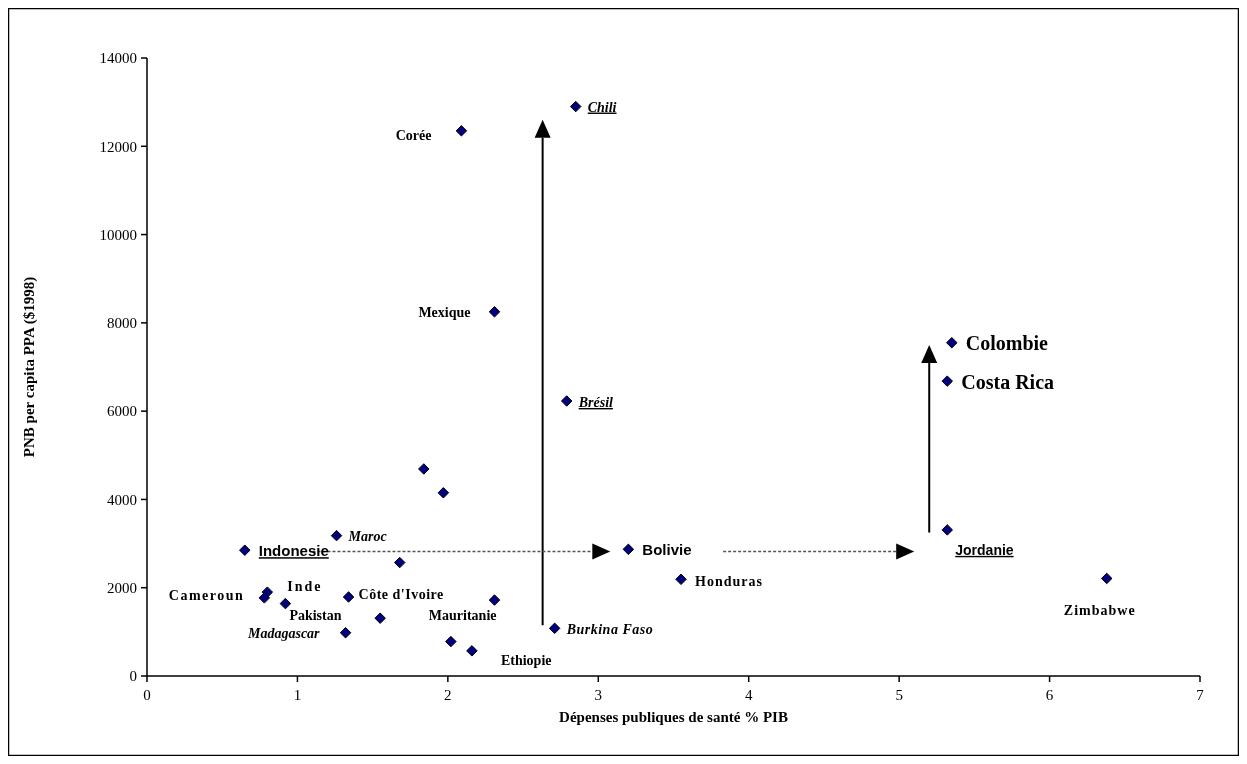  Describe the element at coordinates (1007, 342) in the screenshot. I see `annotation: Colombie` at that location.